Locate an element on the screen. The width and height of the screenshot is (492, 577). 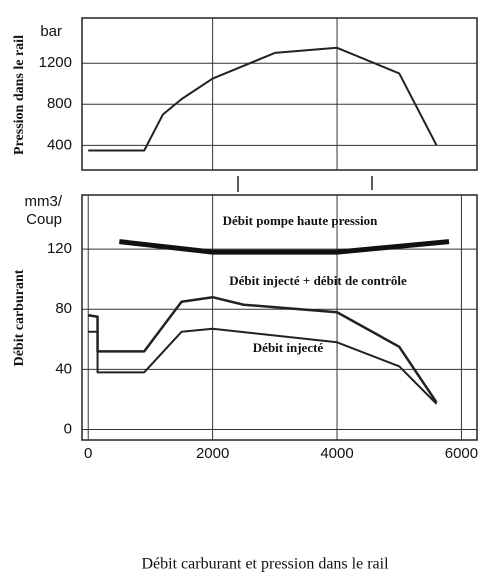
y-unit: Coup is located at coordinates (44, 219).